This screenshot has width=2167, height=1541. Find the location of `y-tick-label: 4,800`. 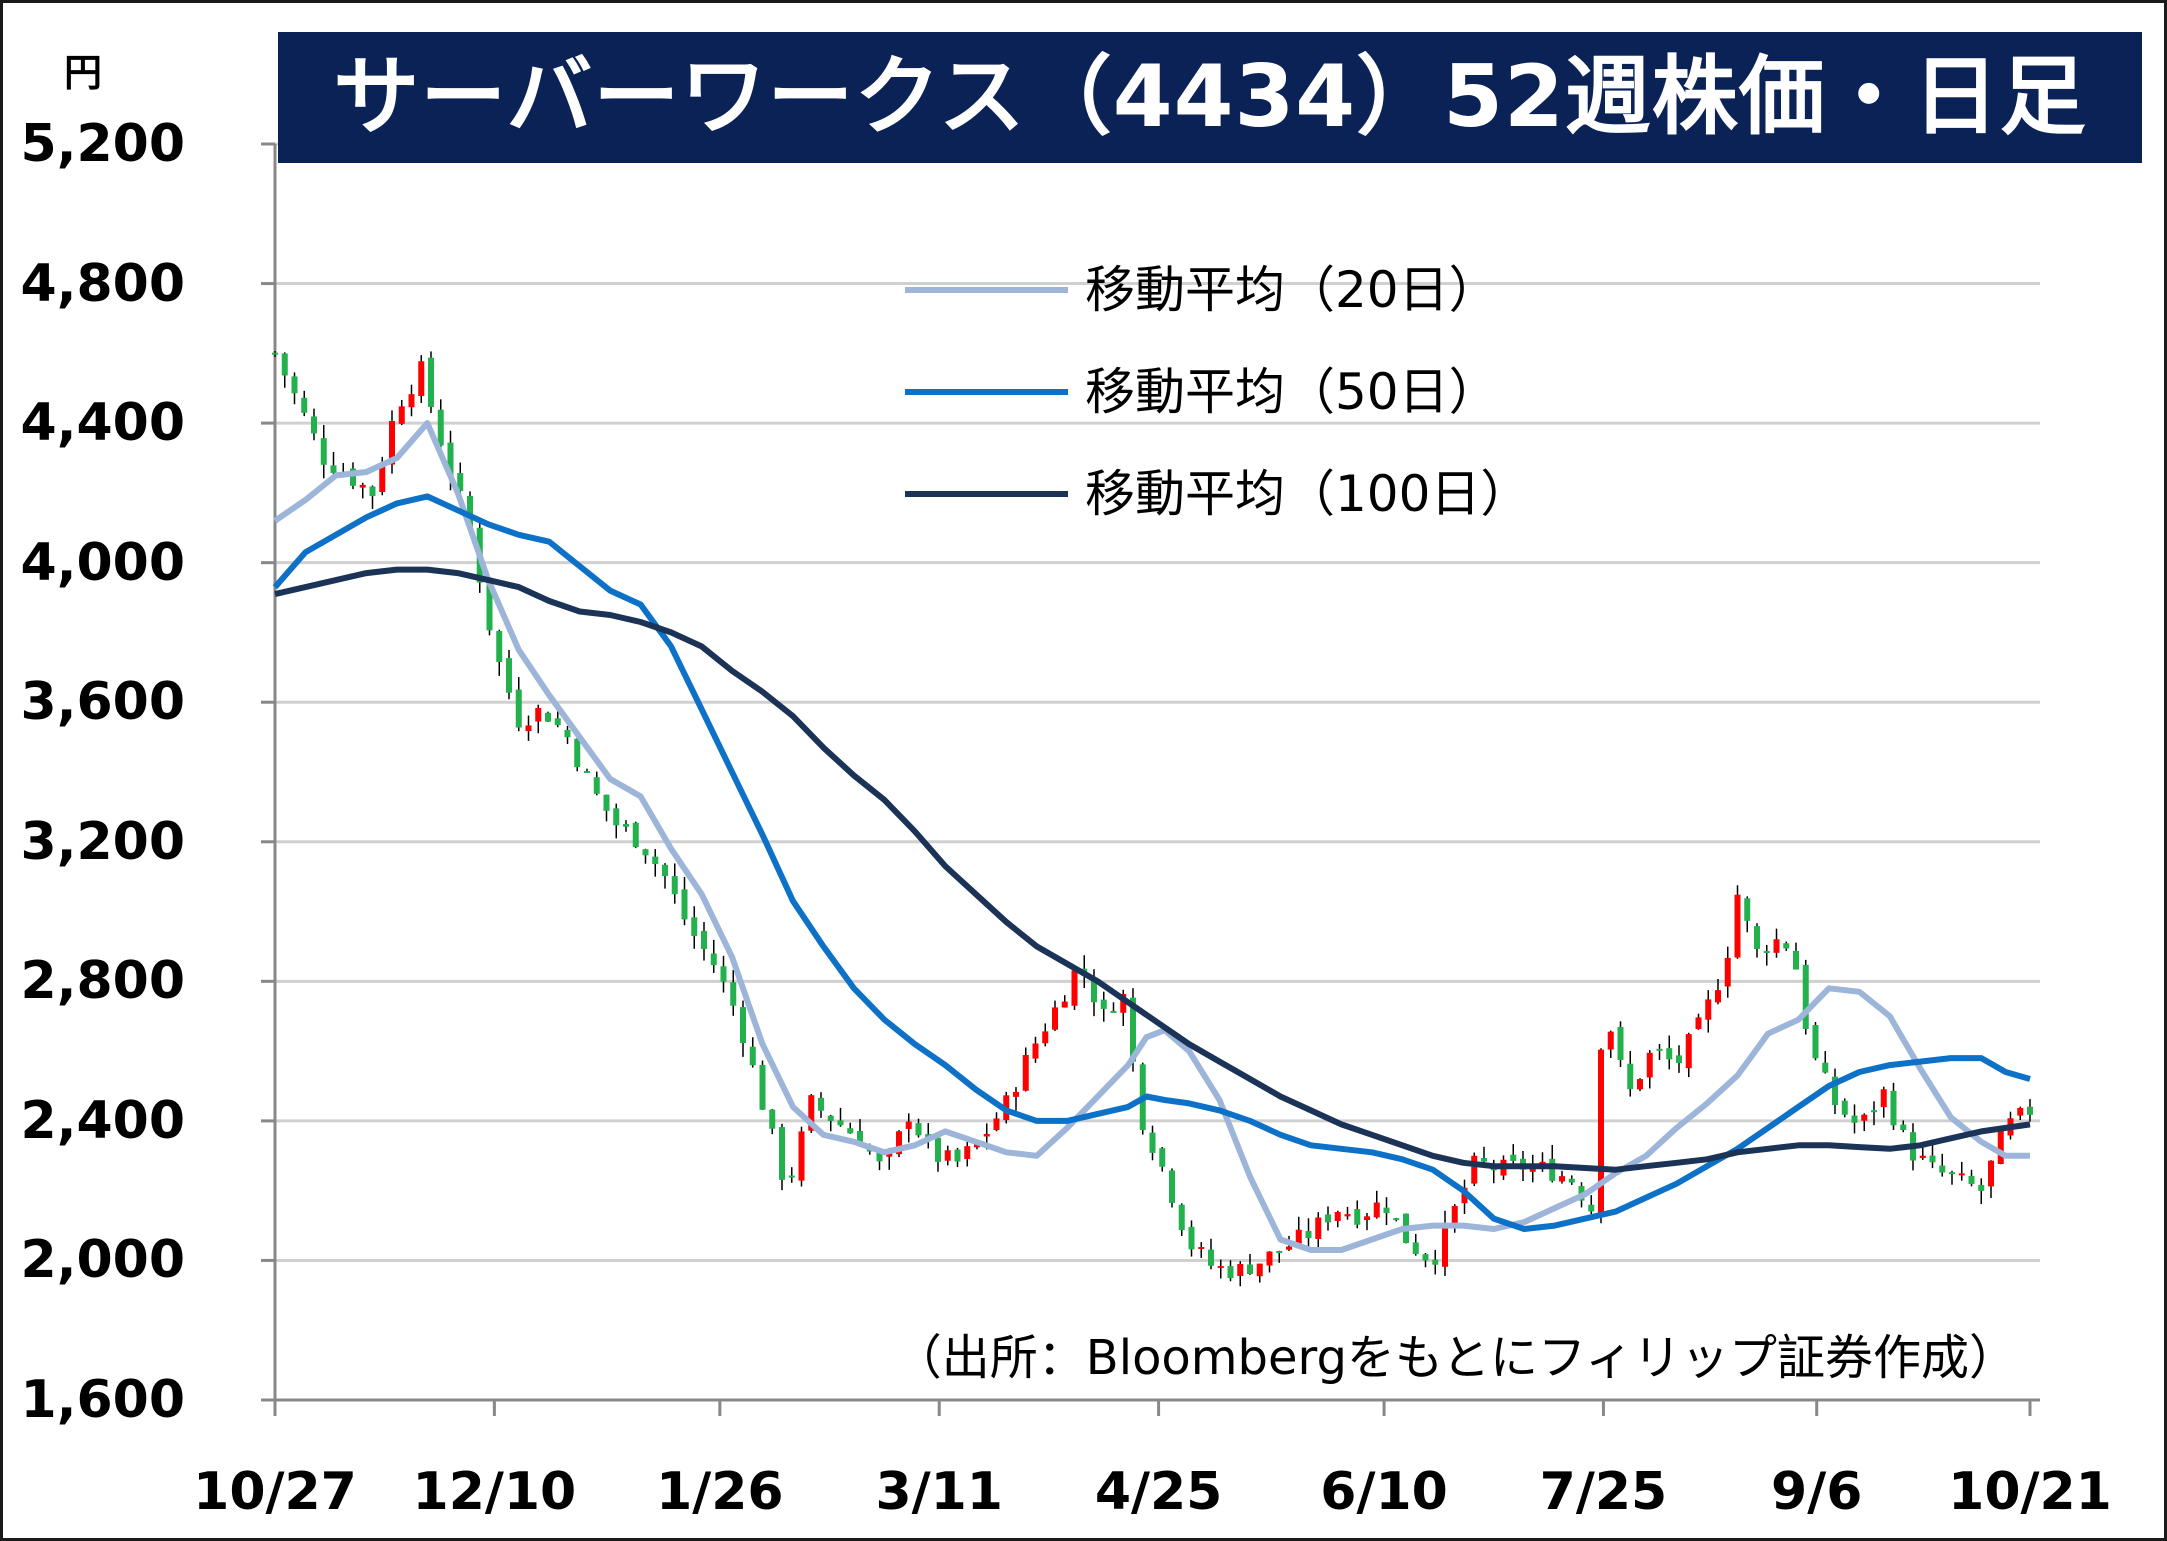

y-tick-label: 4,800 is located at coordinates (102, 283).